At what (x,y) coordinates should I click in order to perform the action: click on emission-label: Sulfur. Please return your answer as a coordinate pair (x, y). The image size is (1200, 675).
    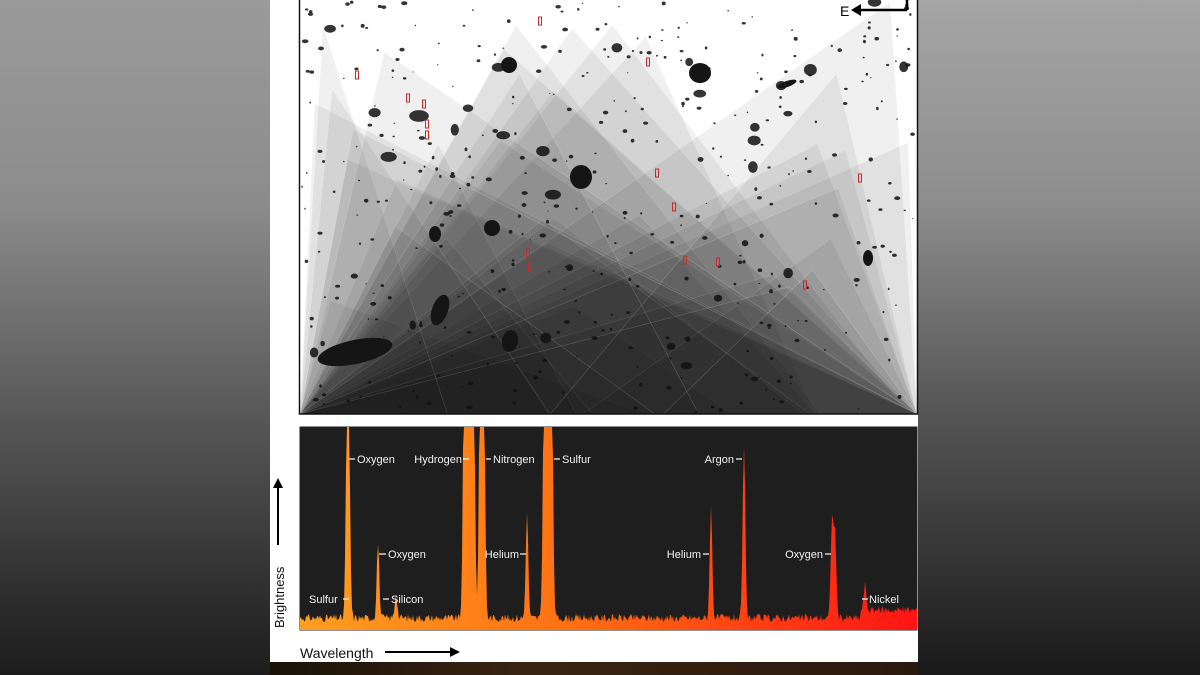
    Looking at the image, I should click on (323, 600).